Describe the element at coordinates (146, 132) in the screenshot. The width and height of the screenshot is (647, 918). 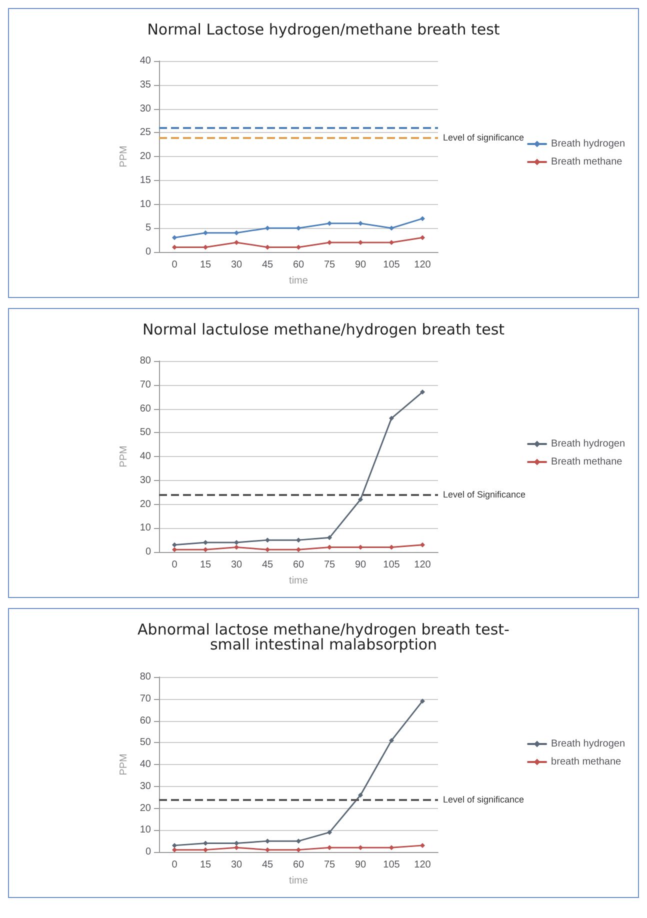
I see `y-tick-label: 25` at that location.